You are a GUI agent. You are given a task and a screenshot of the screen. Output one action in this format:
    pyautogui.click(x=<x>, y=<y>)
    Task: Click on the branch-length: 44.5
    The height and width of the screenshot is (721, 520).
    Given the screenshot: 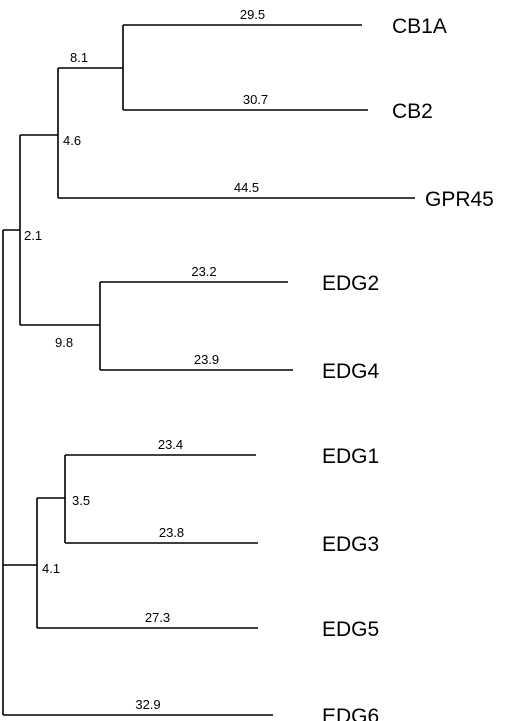 What is the action you would take?
    pyautogui.click(x=246, y=187)
    